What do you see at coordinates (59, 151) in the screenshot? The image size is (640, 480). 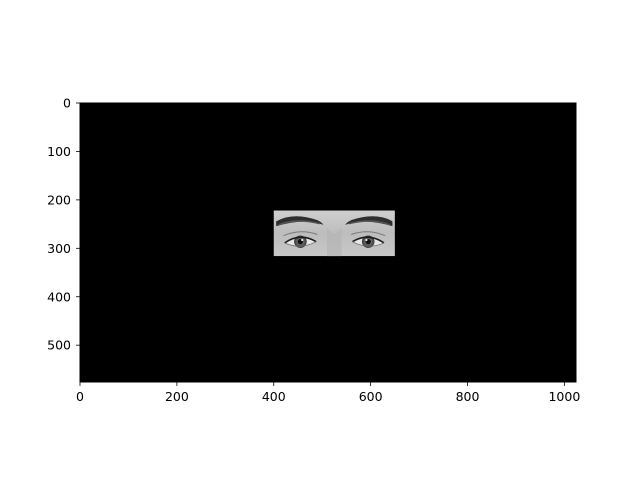 I see `y-tick-label: 100` at bounding box center [59, 151].